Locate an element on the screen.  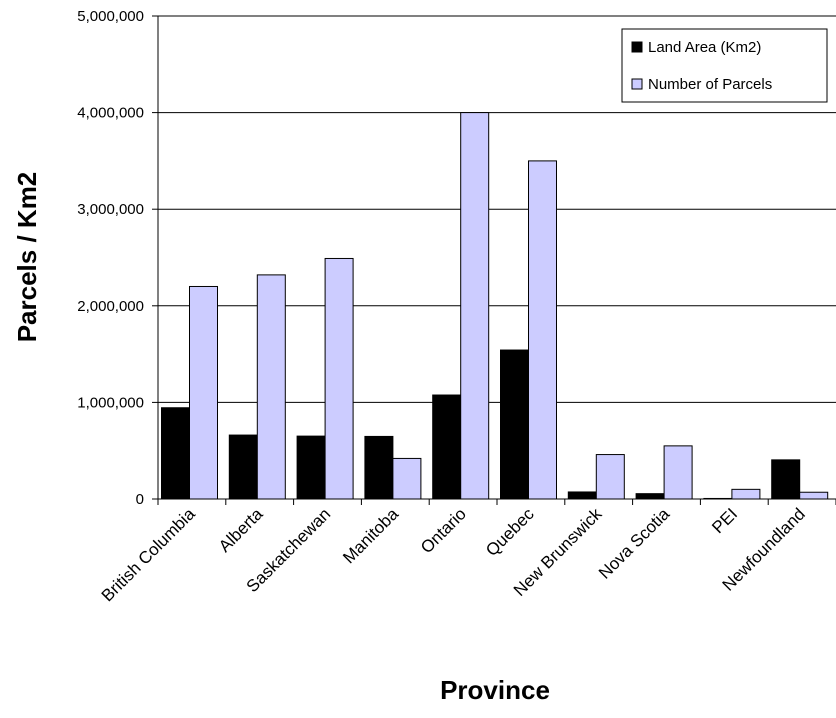
x-tick-label: PEI is located at coordinates (724, 520).